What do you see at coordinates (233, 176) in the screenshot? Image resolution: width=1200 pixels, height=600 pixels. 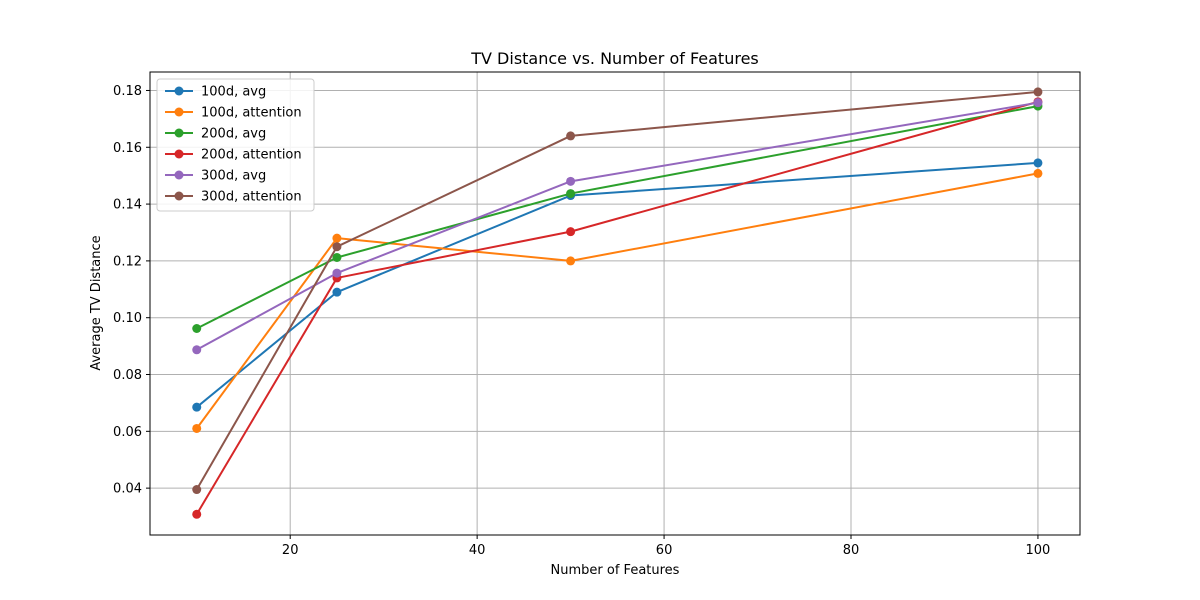 I see `legend-label: 300d, avg` at bounding box center [233, 176].